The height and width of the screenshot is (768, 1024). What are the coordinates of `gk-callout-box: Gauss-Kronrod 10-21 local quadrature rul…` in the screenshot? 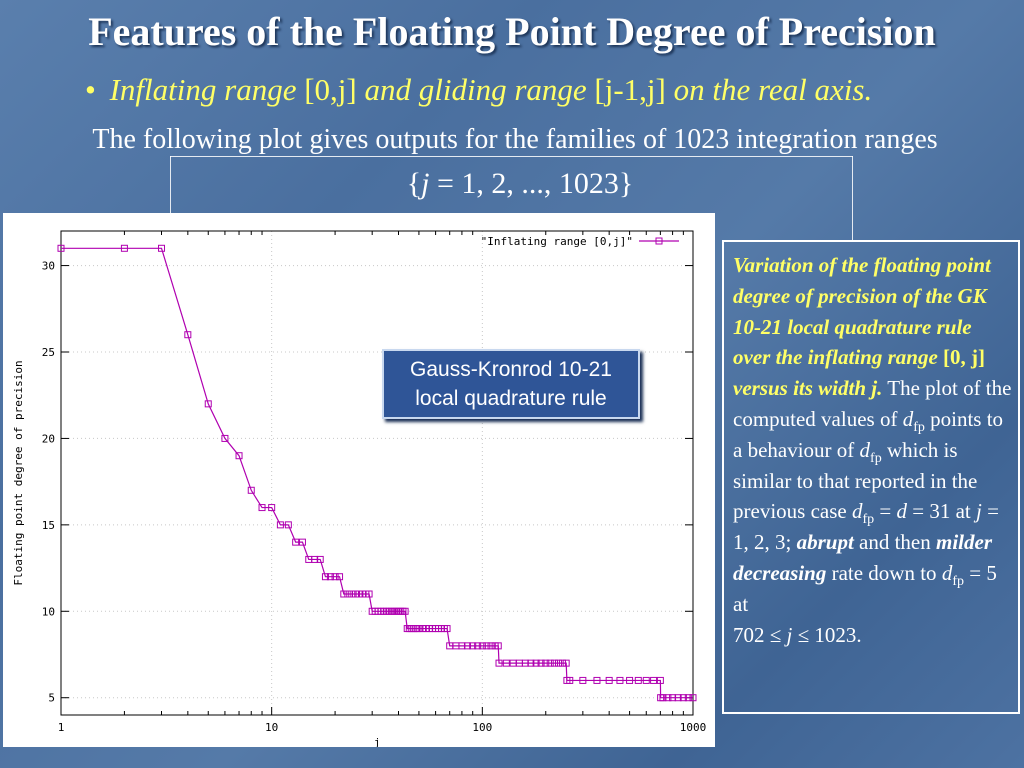 It's located at (511, 384).